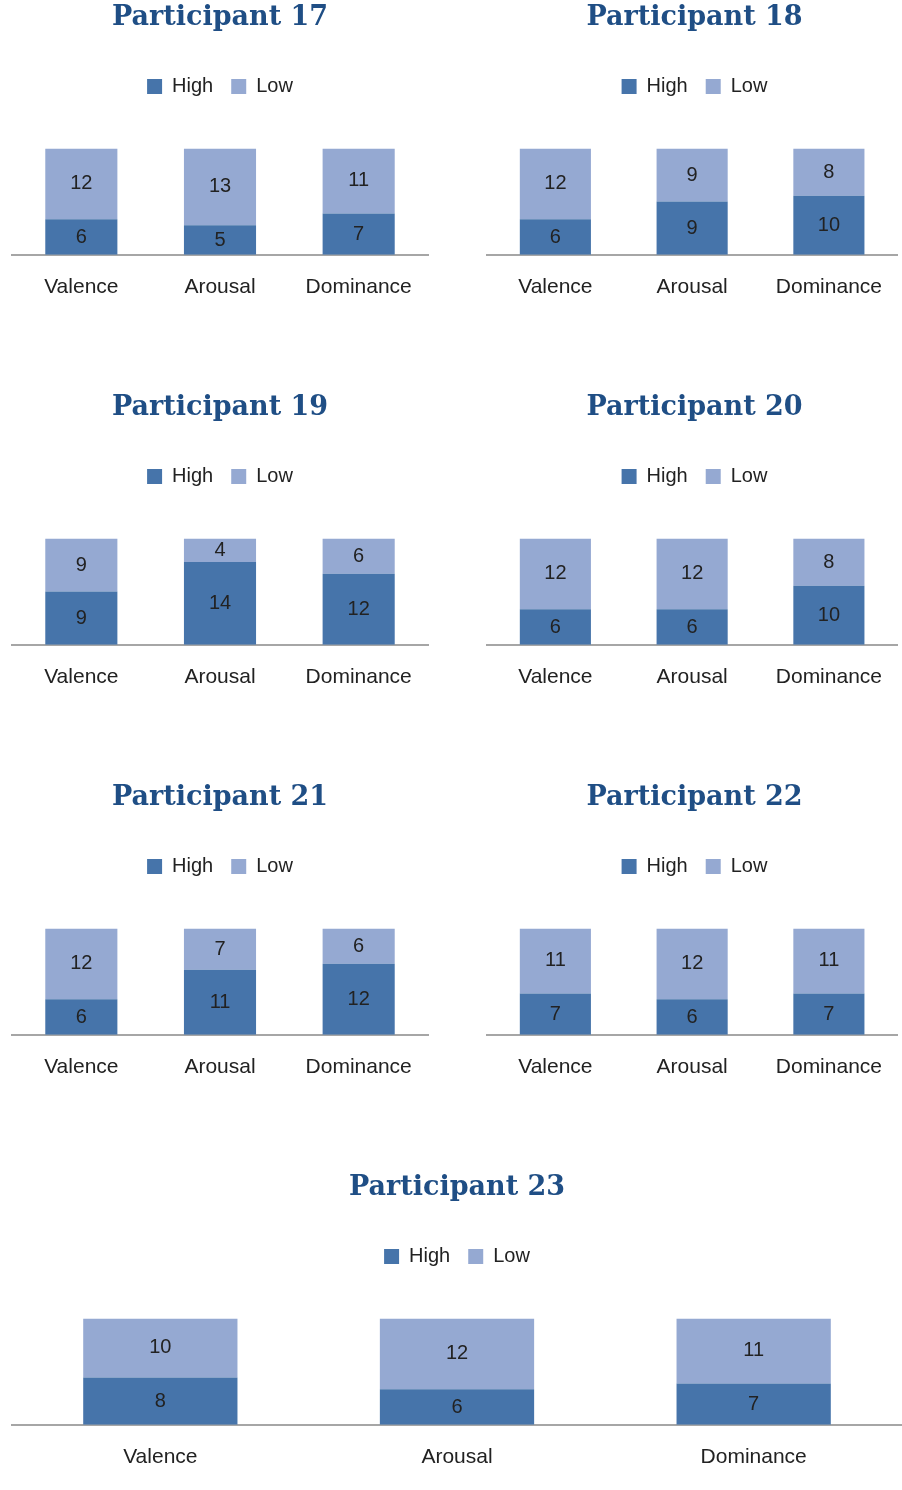 This screenshot has width=902, height=1490. What do you see at coordinates (220, 601) in the screenshot?
I see `data-label: 14` at bounding box center [220, 601].